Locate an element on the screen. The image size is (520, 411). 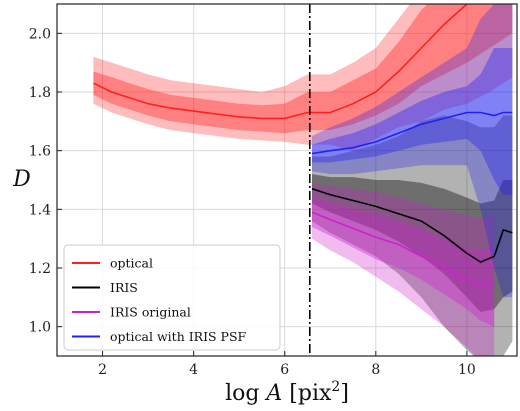
optical-with-iris-psf-inner-band is located at coordinates (412, 121).